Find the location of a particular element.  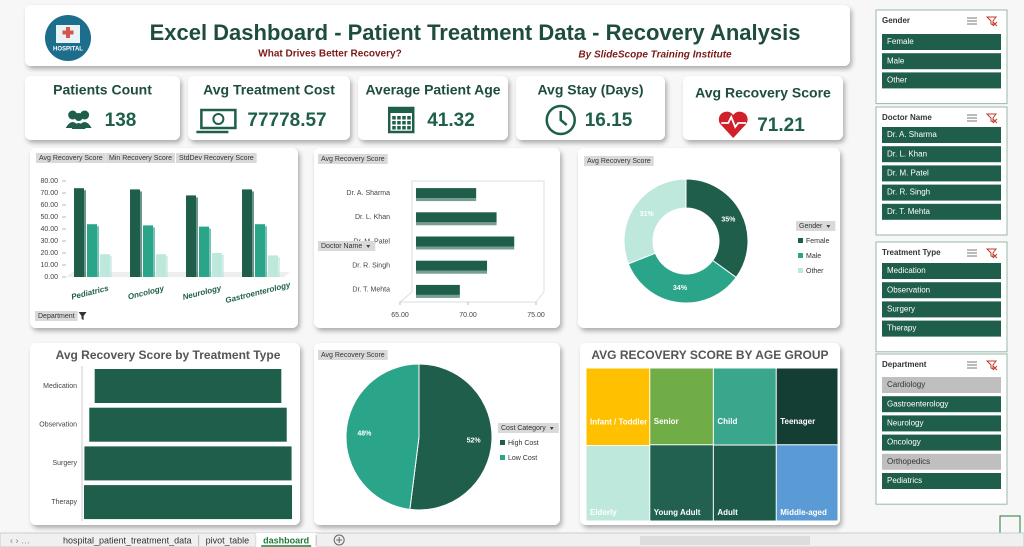

slicer-item-label: Orthopedics is located at coordinates (908, 461).